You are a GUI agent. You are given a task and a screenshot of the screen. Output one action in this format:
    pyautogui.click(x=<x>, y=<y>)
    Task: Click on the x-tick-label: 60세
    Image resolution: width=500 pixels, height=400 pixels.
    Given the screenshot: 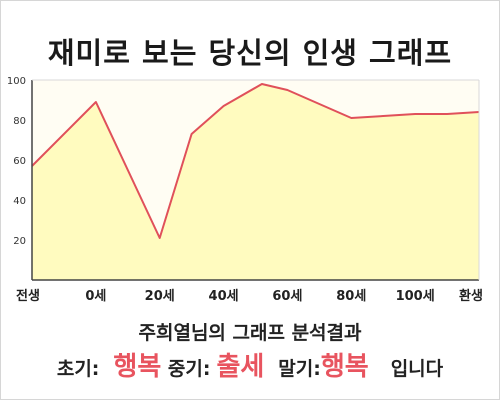 What is the action you would take?
    pyautogui.click(x=287, y=296)
    